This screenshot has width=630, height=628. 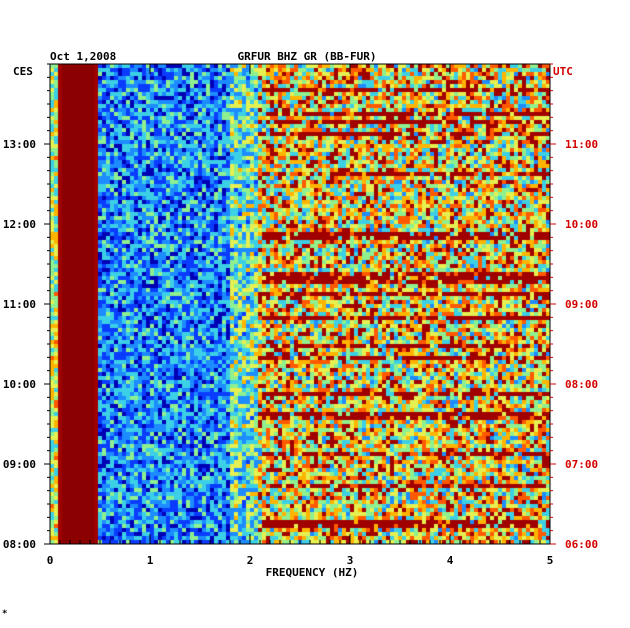 I want to click on left-tick-label: 11:00, so click(x=19, y=304).